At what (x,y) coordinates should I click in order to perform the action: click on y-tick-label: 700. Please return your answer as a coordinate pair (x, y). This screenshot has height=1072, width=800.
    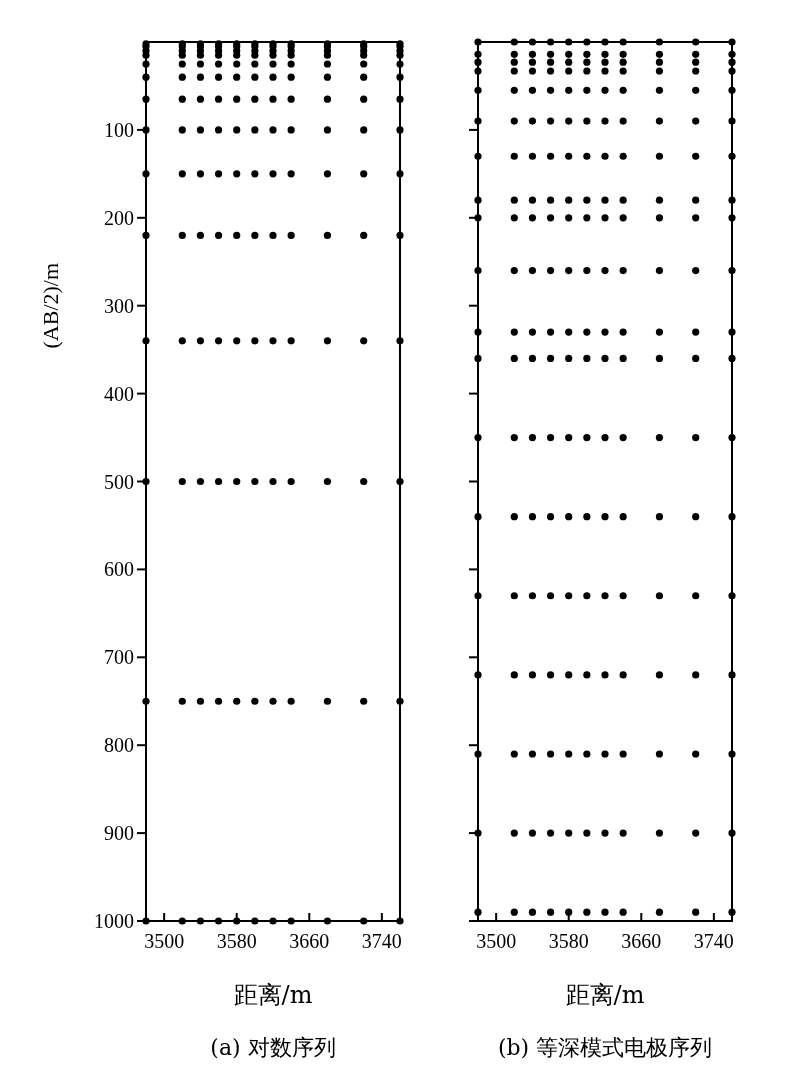
    Looking at the image, I should click on (119, 657).